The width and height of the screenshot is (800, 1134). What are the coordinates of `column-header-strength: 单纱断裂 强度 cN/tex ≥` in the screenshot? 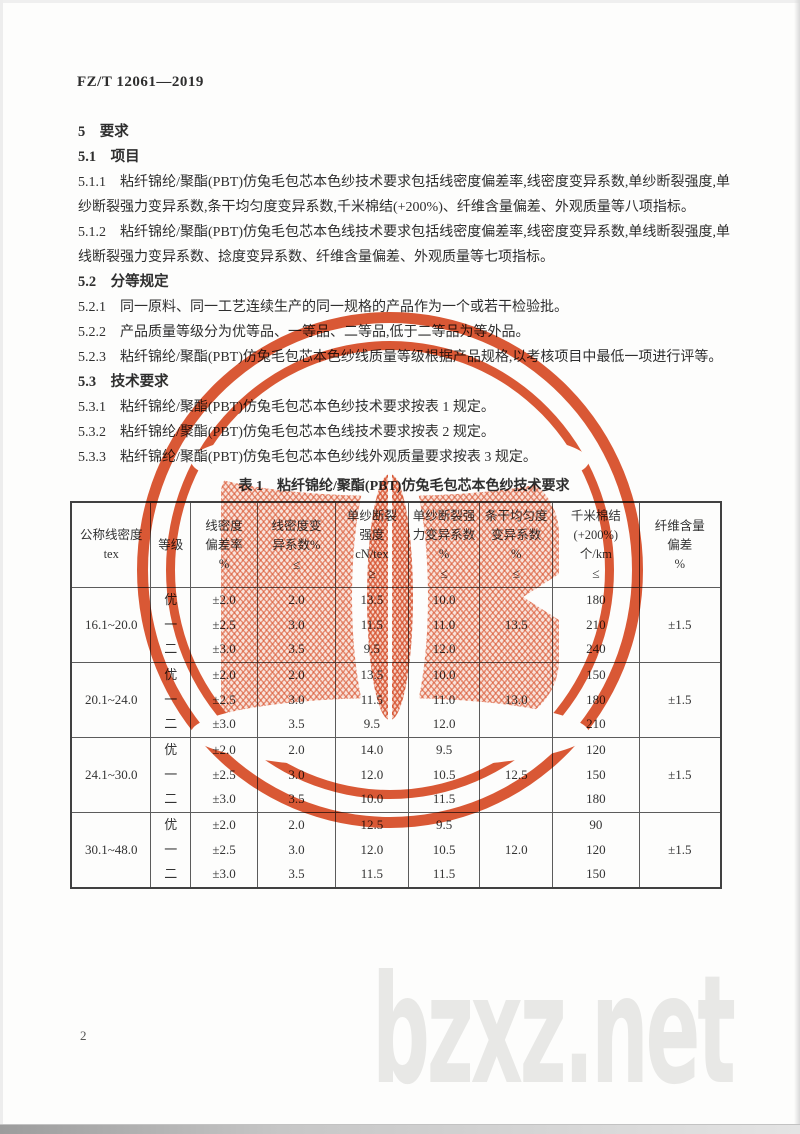 It's located at (372, 544).